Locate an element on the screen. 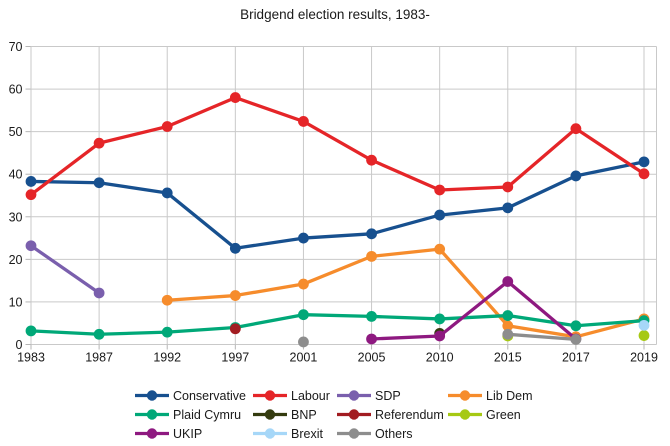 The image size is (670, 446). y-axis-label: 50 is located at coordinates (16, 132).